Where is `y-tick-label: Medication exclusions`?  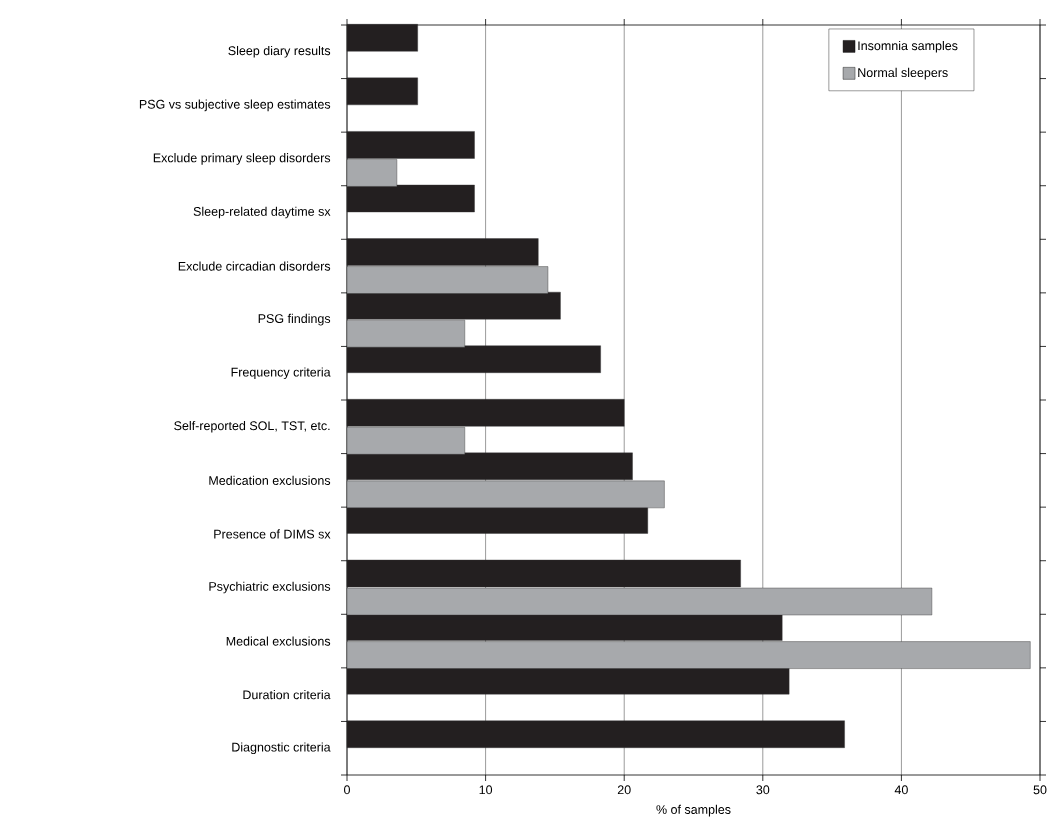
y-tick-label: Medication exclusions is located at coordinates (270, 480).